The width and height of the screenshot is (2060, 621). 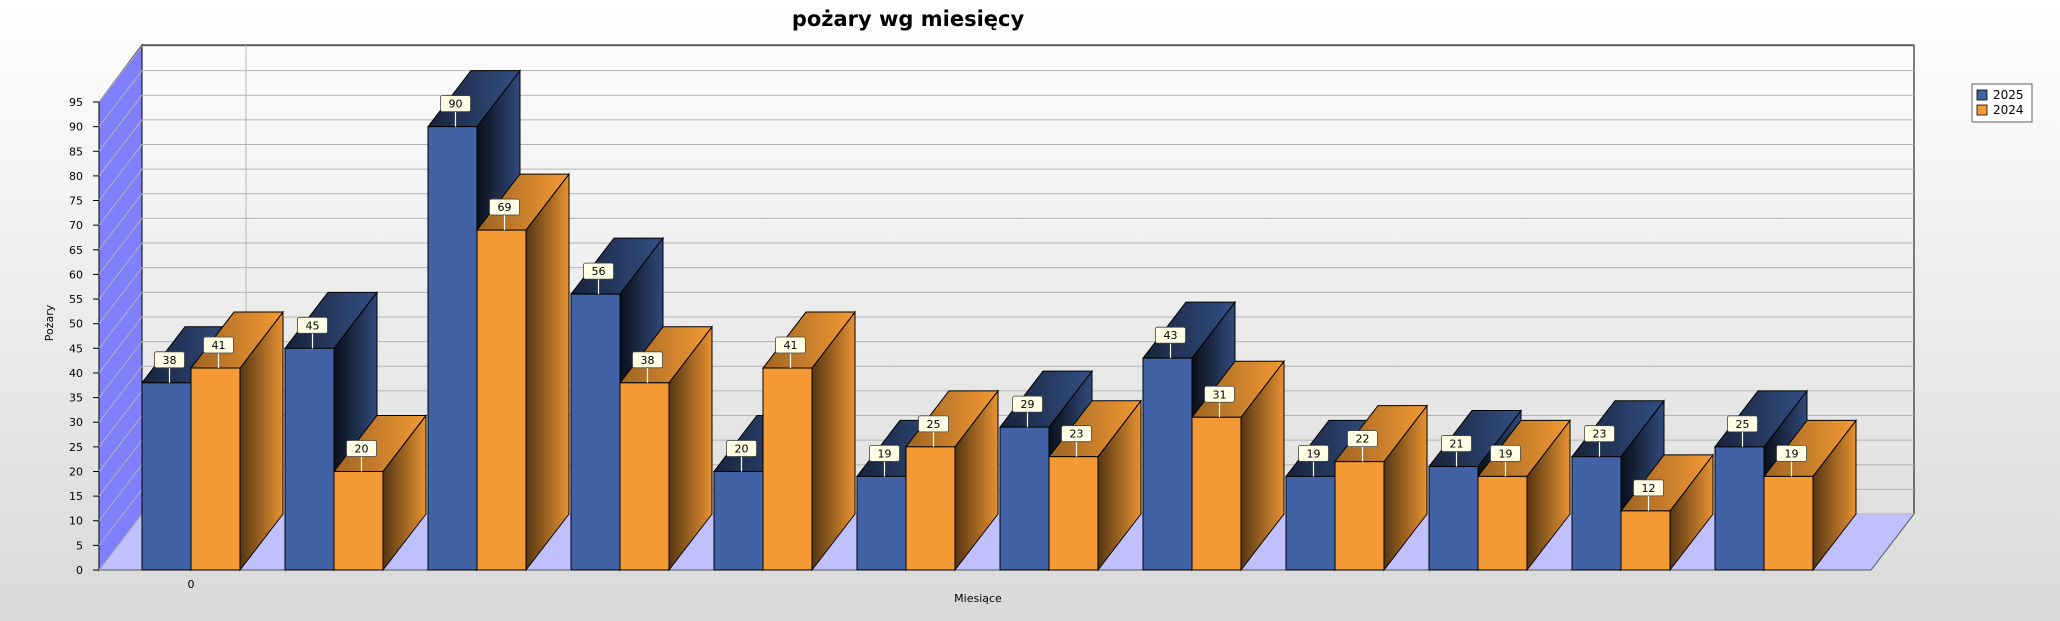 I want to click on label-value: 29, so click(x=1028, y=404).